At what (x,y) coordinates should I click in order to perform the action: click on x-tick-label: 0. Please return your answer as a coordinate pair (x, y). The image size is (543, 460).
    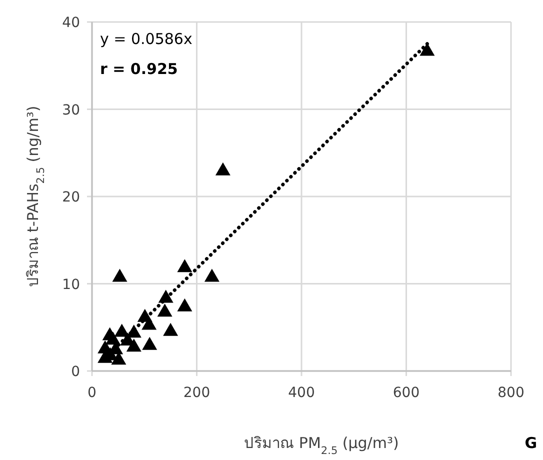
    Looking at the image, I should click on (92, 393).